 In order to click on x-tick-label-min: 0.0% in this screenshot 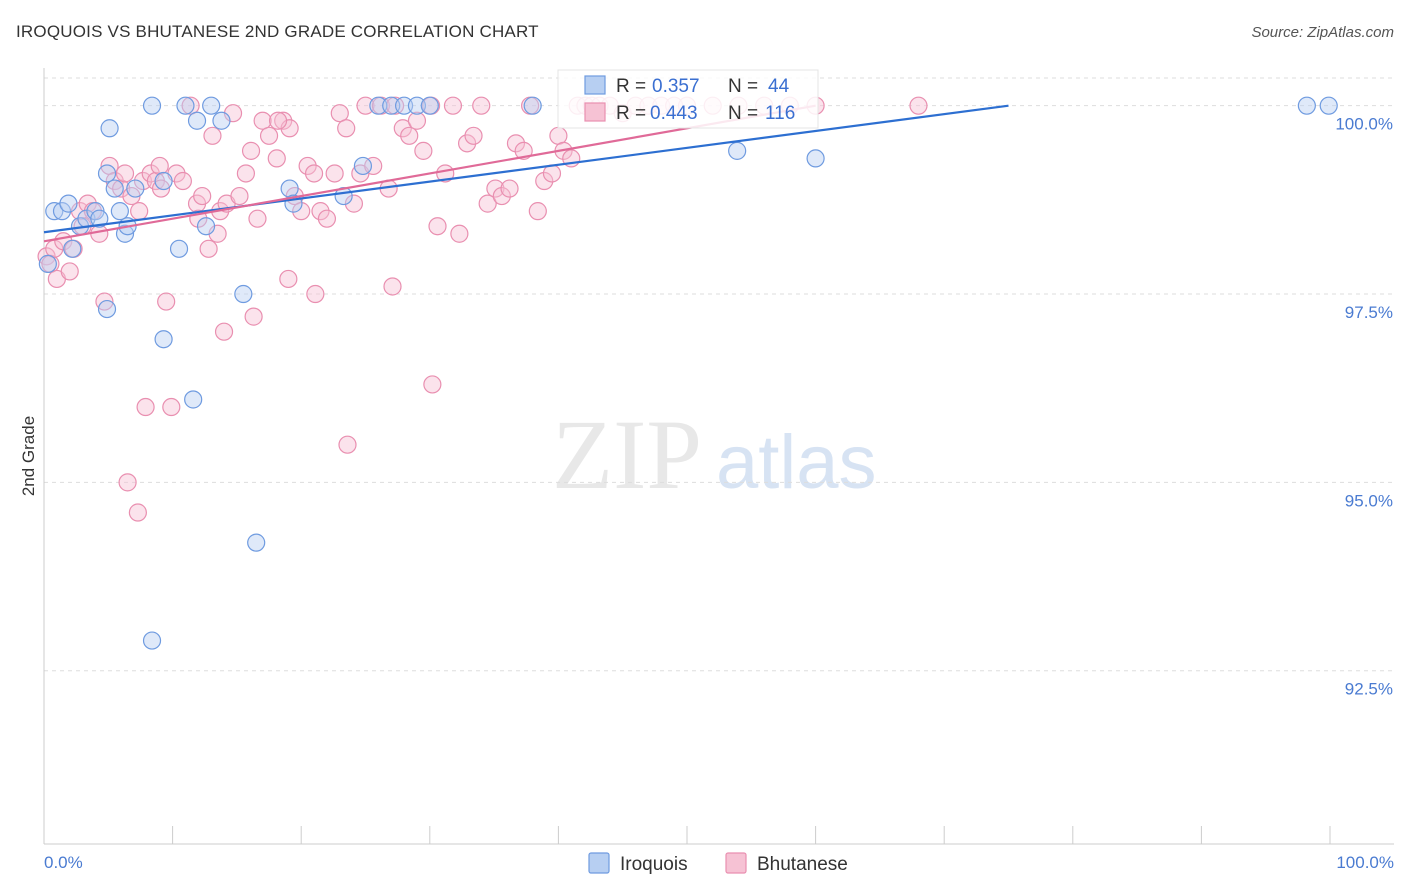, I will do `click(63, 862)`.